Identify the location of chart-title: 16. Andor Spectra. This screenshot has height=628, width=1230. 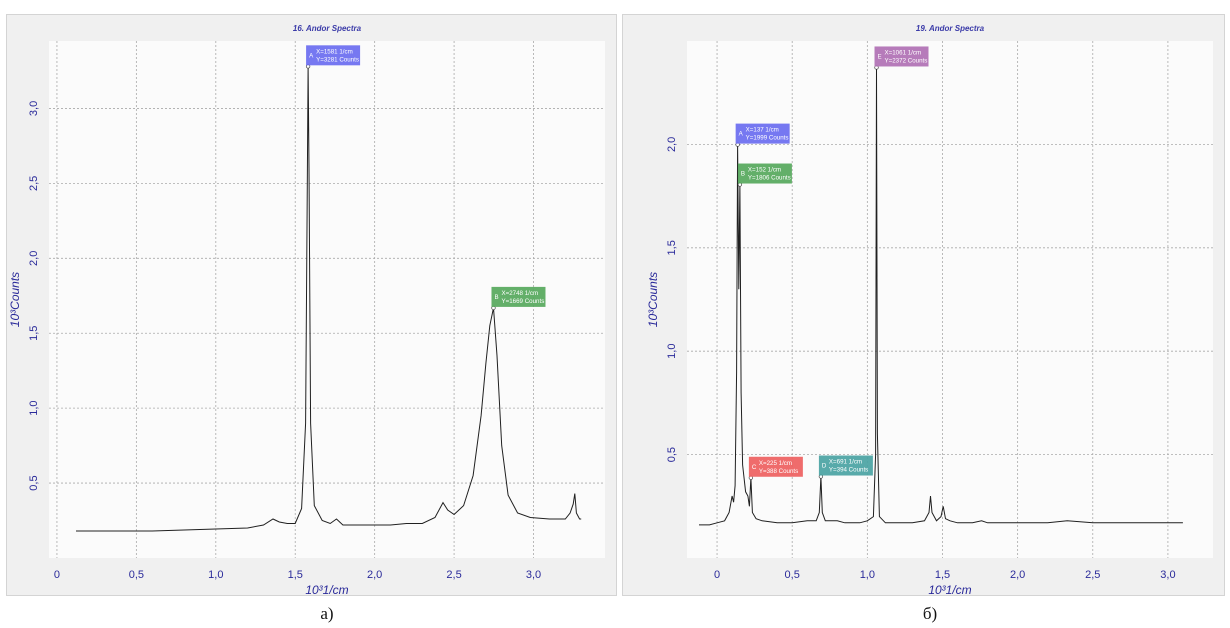
(327, 28).